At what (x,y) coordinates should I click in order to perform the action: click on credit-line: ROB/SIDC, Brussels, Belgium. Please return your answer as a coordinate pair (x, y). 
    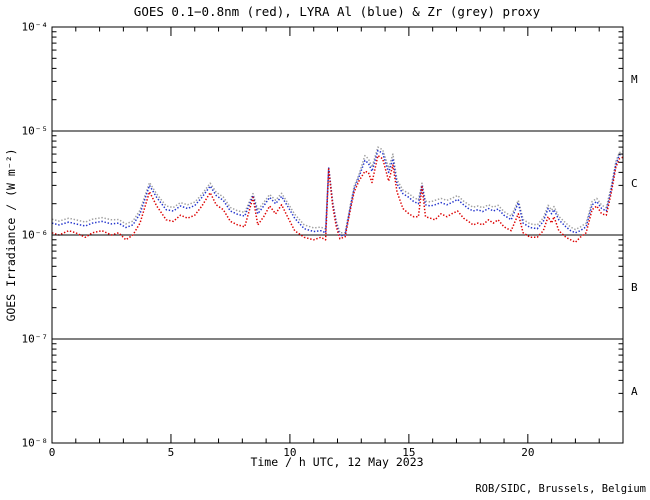
    Looking at the image, I should click on (560, 489).